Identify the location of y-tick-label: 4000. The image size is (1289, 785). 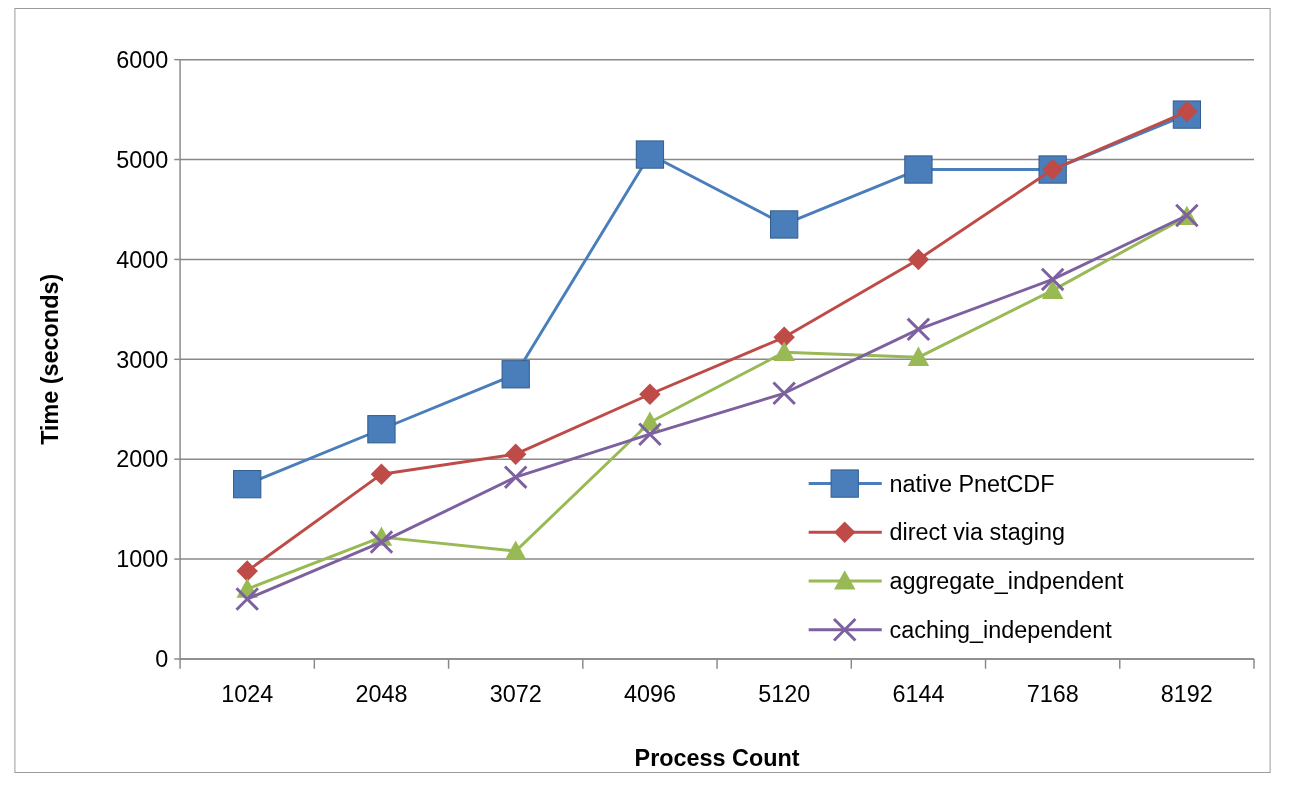
(142, 259).